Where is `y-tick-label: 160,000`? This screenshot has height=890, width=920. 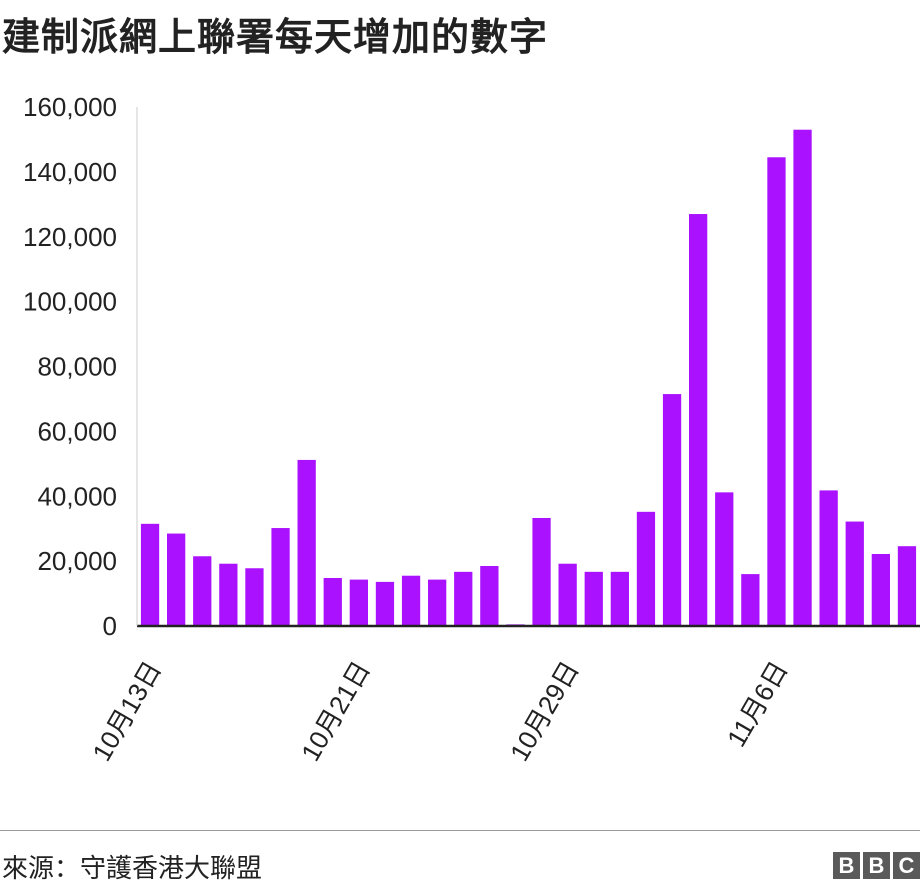
y-tick-label: 160,000 is located at coordinates (70, 107).